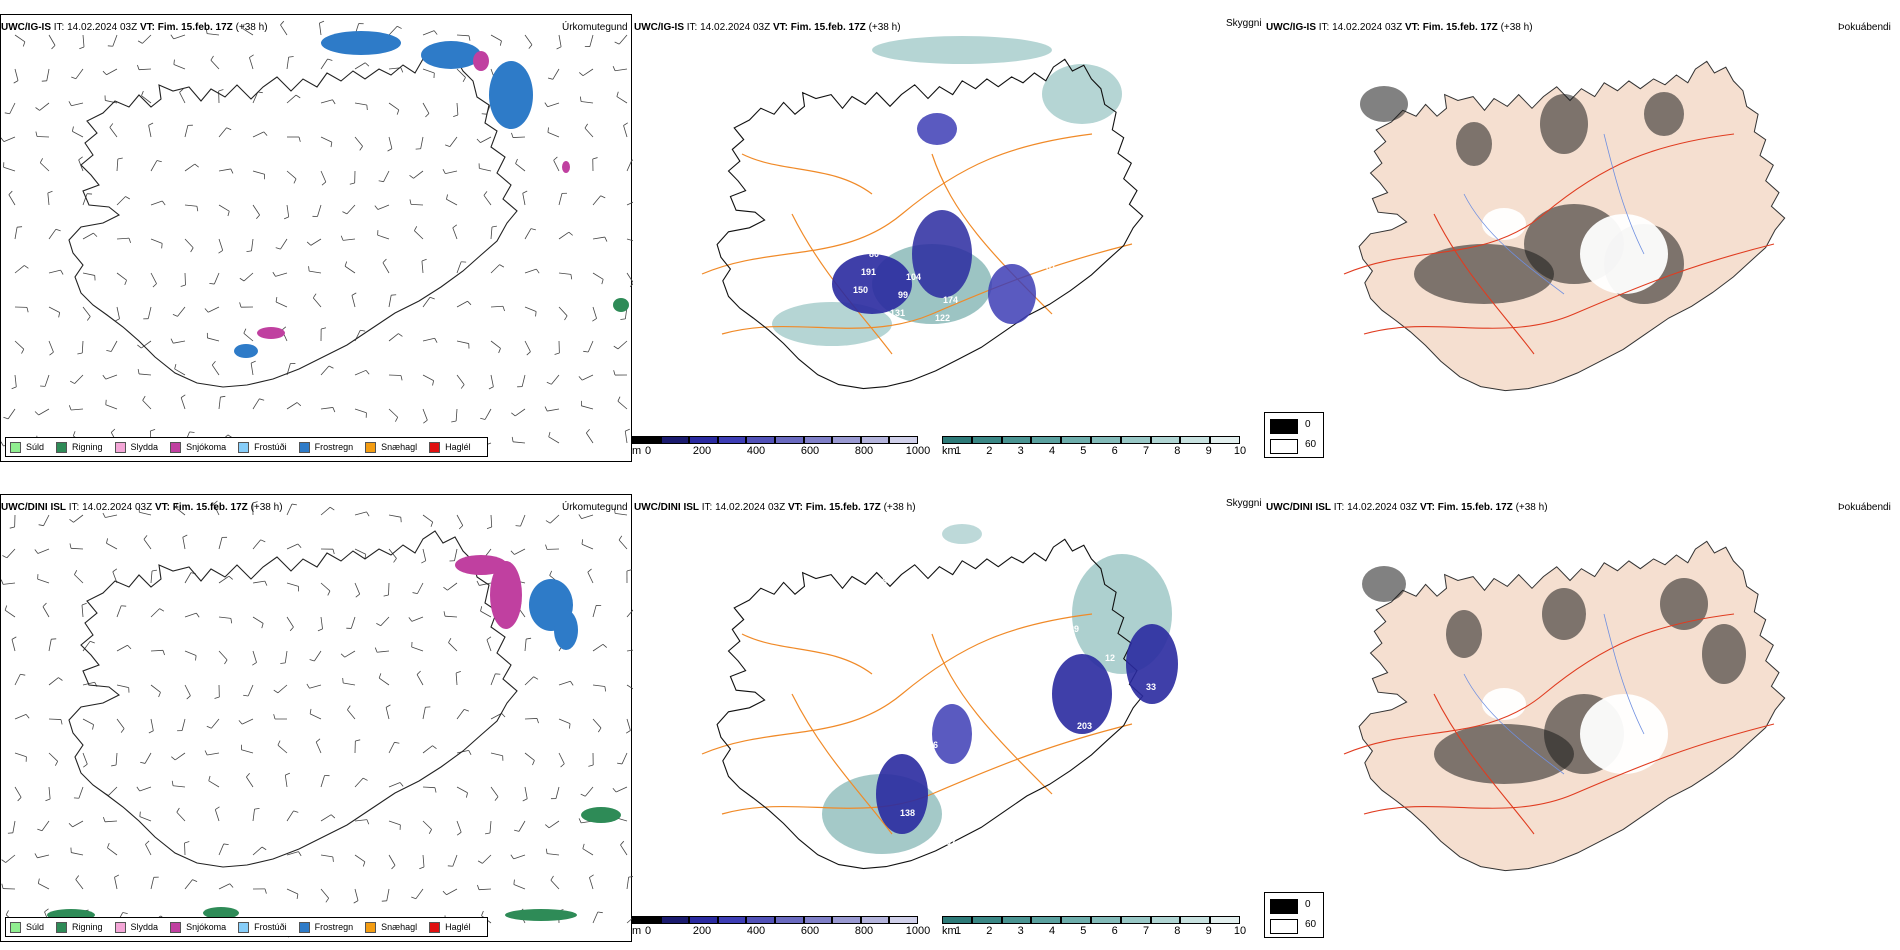  I want to click on legend-label: Frostregn, so click(334, 447).